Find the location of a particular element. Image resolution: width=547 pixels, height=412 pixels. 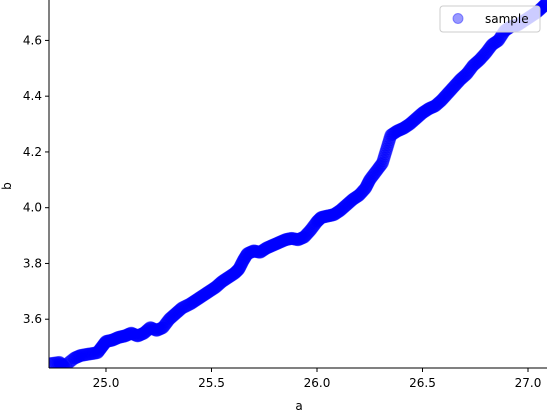

y-tick-label: 4.2 is located at coordinates (32, 152).